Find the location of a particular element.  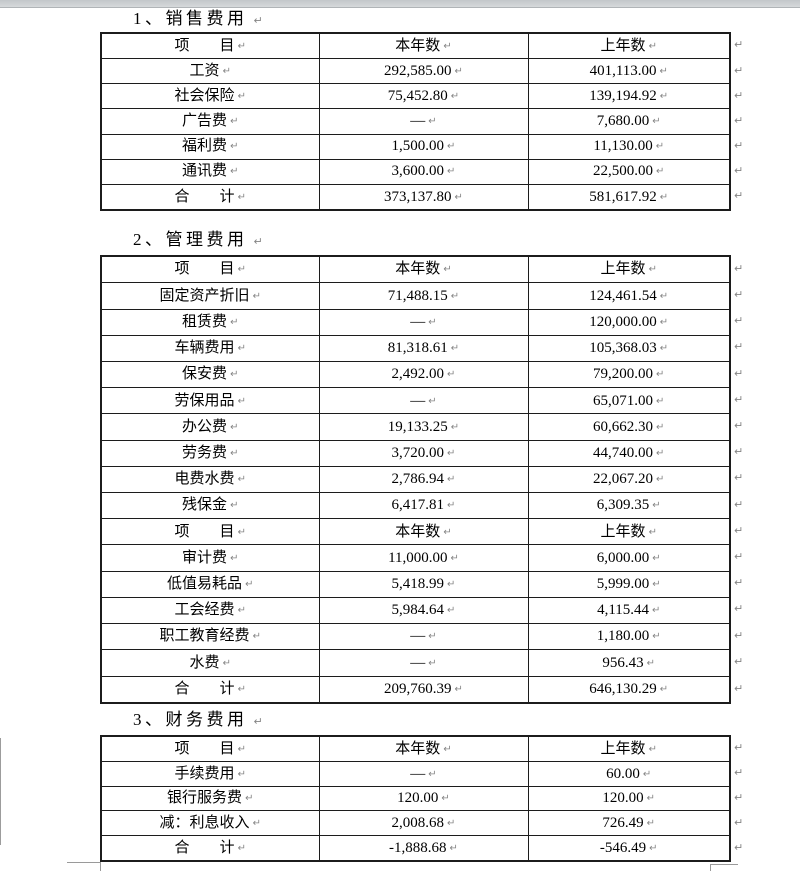

table-cell: 19,133.25 ↵ is located at coordinates (423, 427).